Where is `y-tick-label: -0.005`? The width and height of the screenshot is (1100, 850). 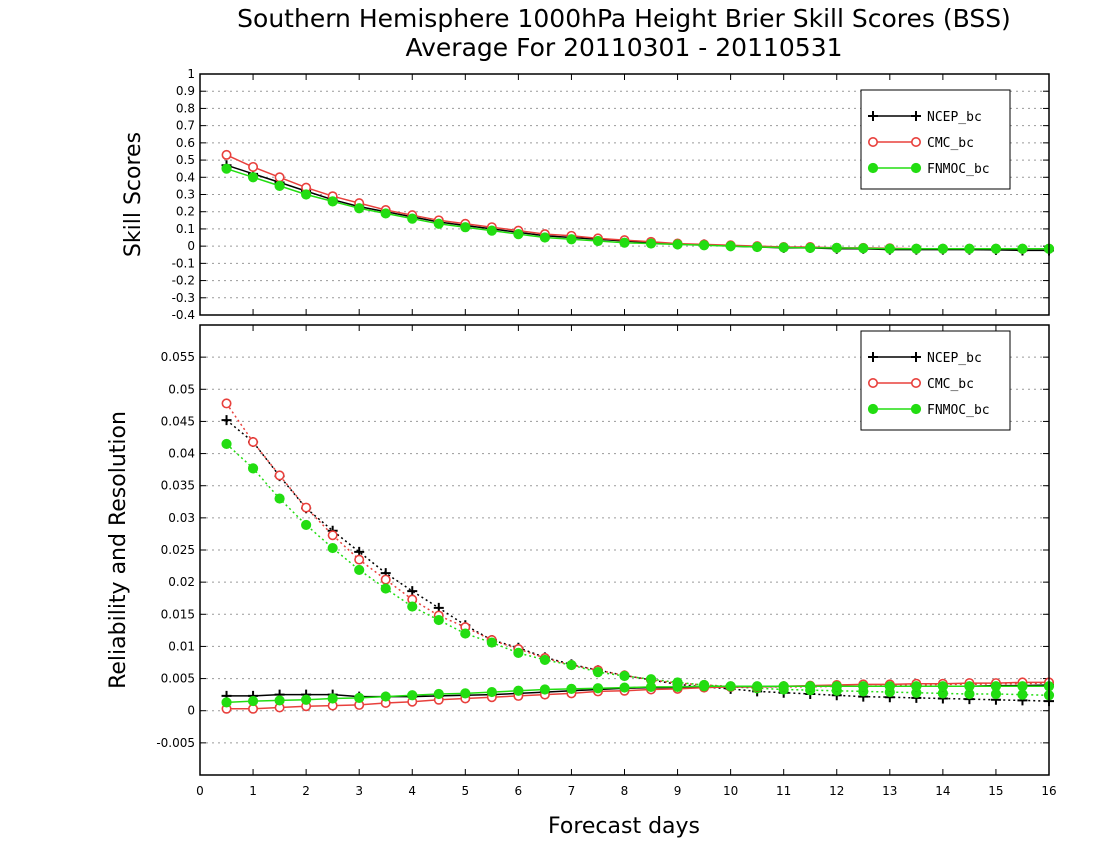
y-tick-label: -0.005 is located at coordinates (175, 743).